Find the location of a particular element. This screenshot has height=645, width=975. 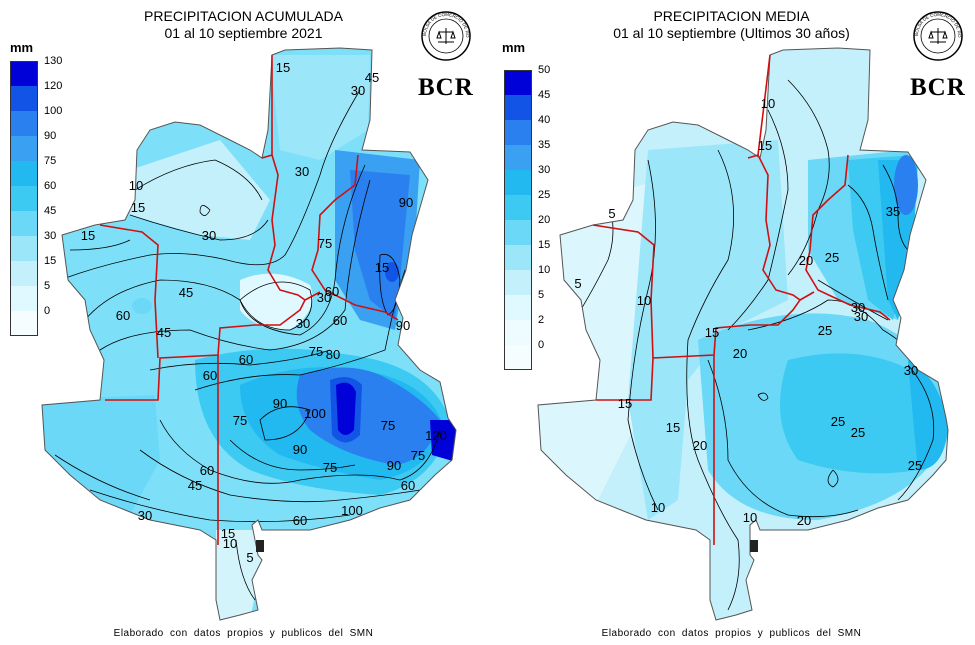

legend-tick-label: 45 is located at coordinates (50, 211).